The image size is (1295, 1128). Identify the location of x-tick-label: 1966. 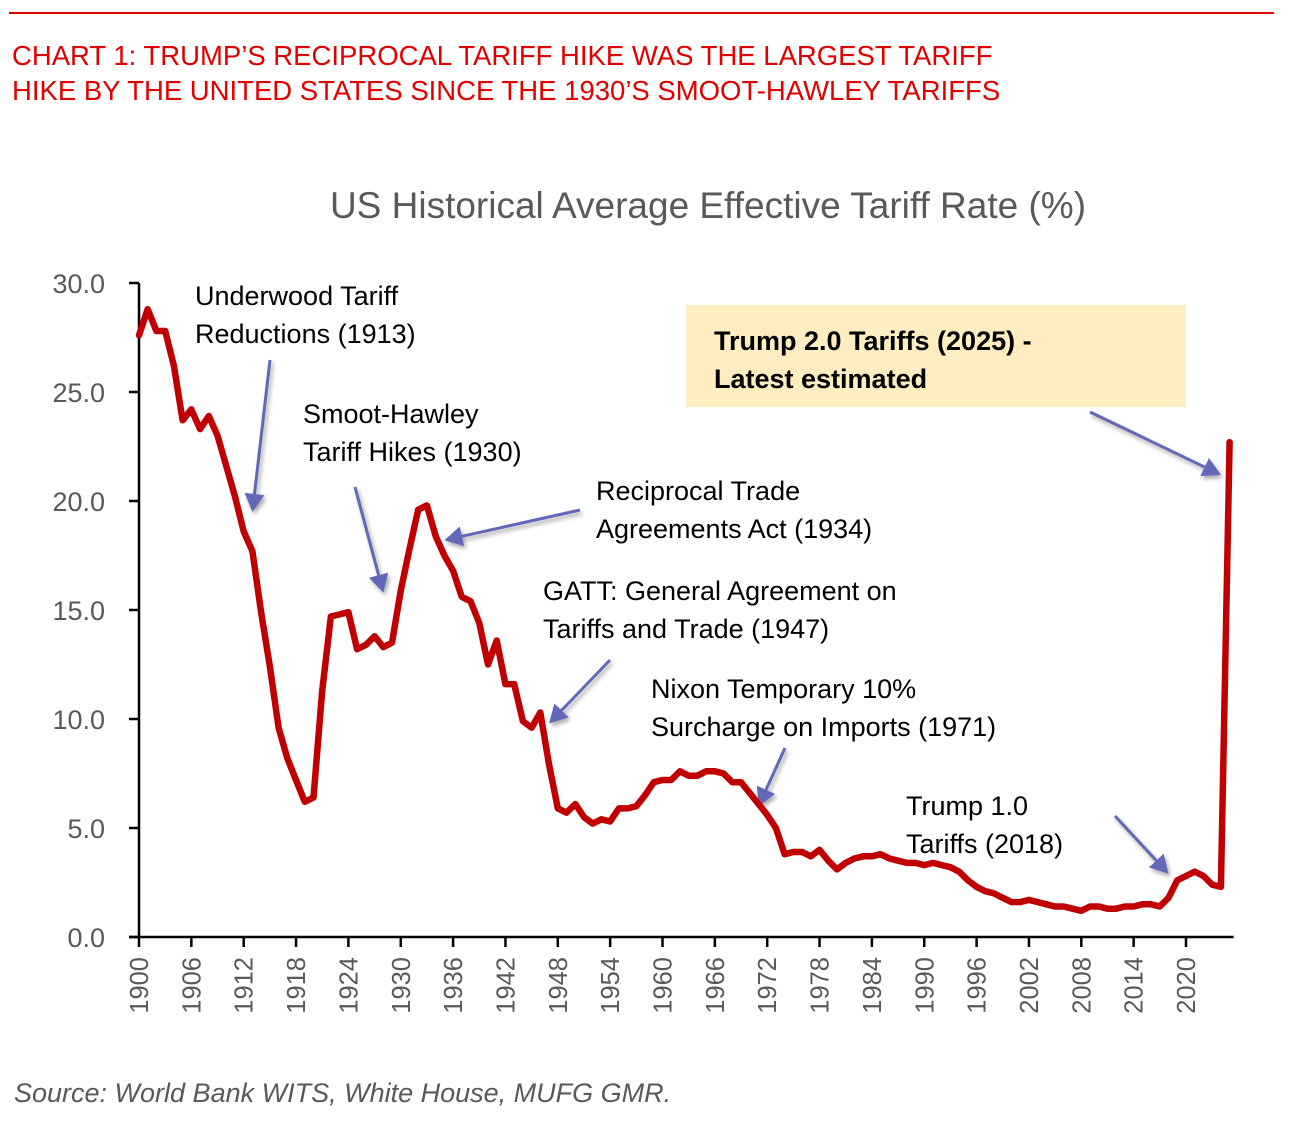
(716, 985).